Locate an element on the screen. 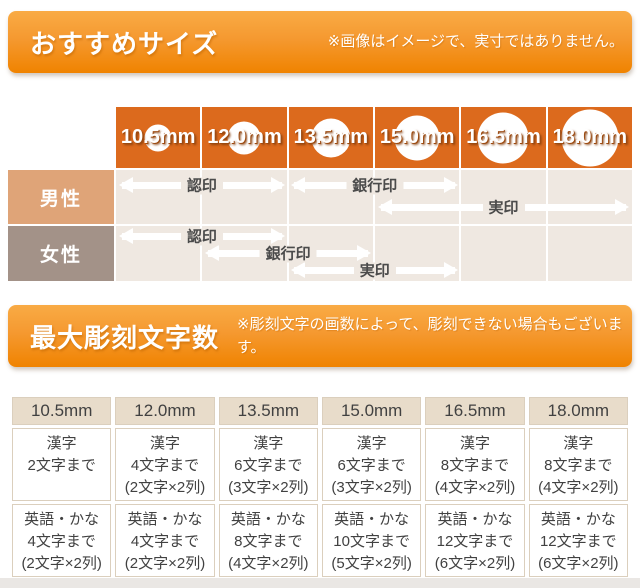  range-arrow-male-mitomein: 認印 is located at coordinates (202, 185).